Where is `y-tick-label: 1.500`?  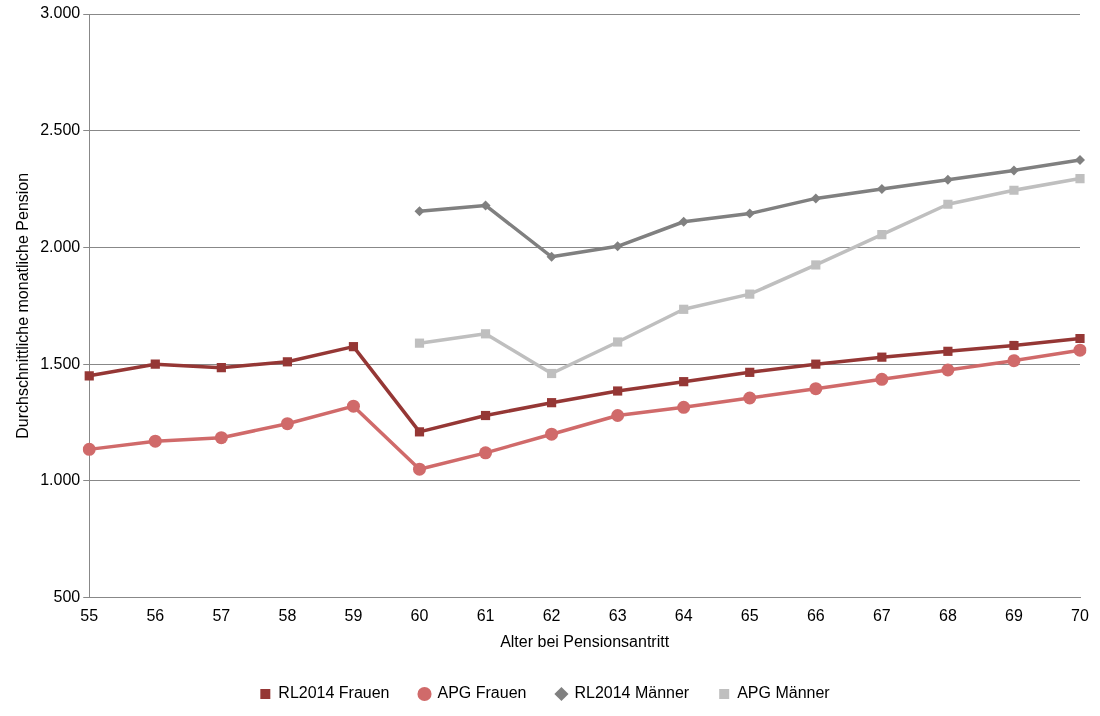 y-tick-label: 1.500 is located at coordinates (60, 363).